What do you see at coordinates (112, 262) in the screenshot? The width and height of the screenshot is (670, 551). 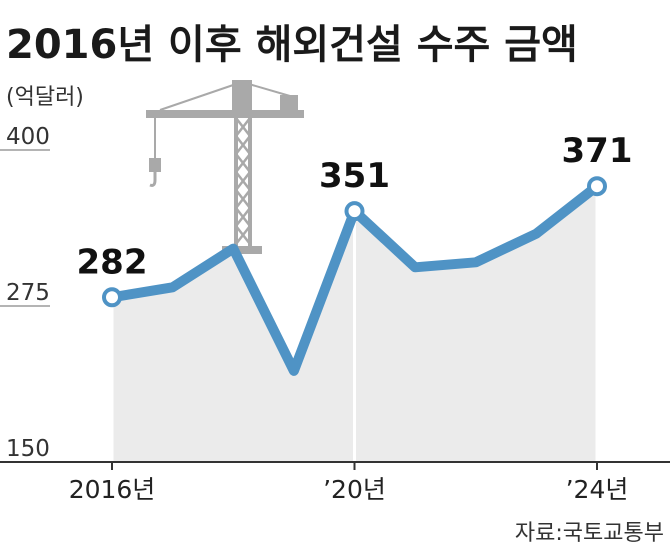 I see `data-value-label: 282` at bounding box center [112, 262].